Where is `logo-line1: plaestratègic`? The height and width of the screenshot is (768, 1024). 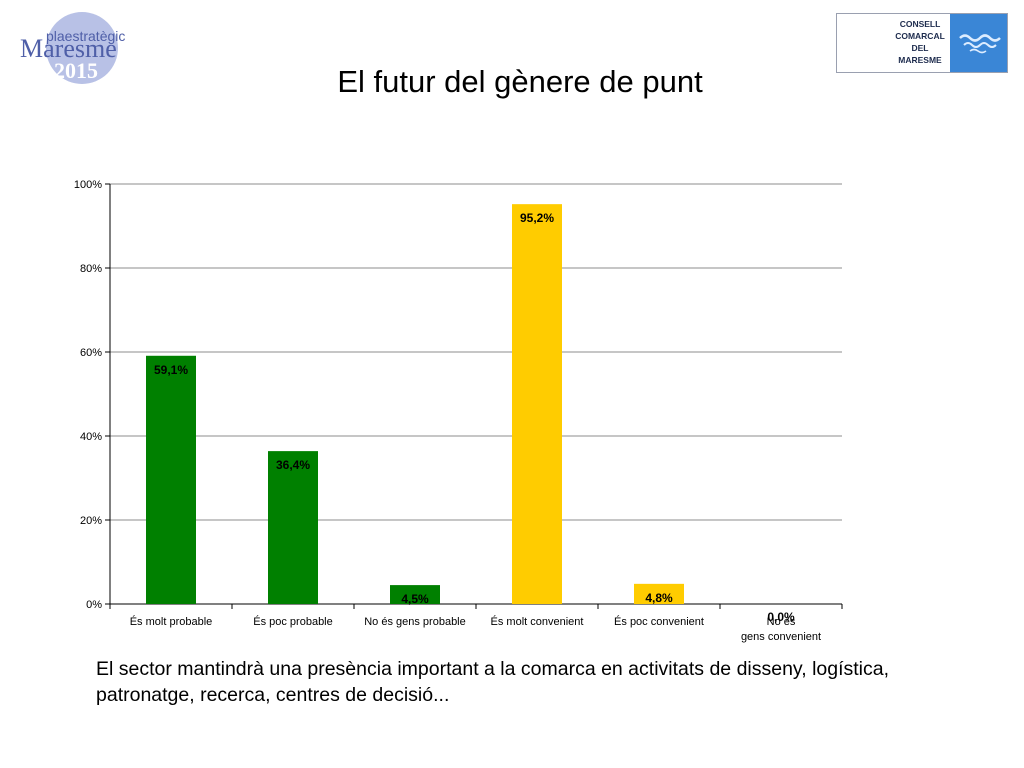
logo-line1: plaestratègic is located at coordinates (85, 36).